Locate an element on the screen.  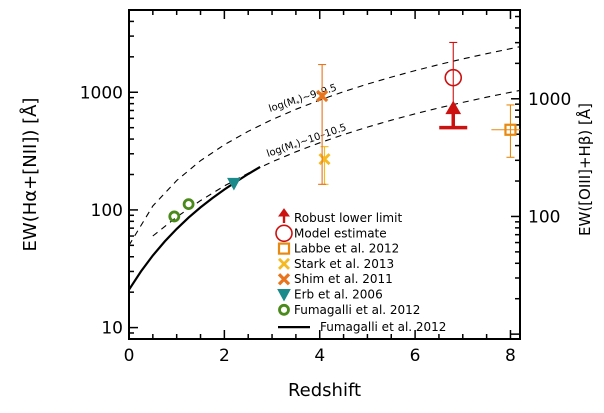
solid-curve is located at coordinates (195, 228).